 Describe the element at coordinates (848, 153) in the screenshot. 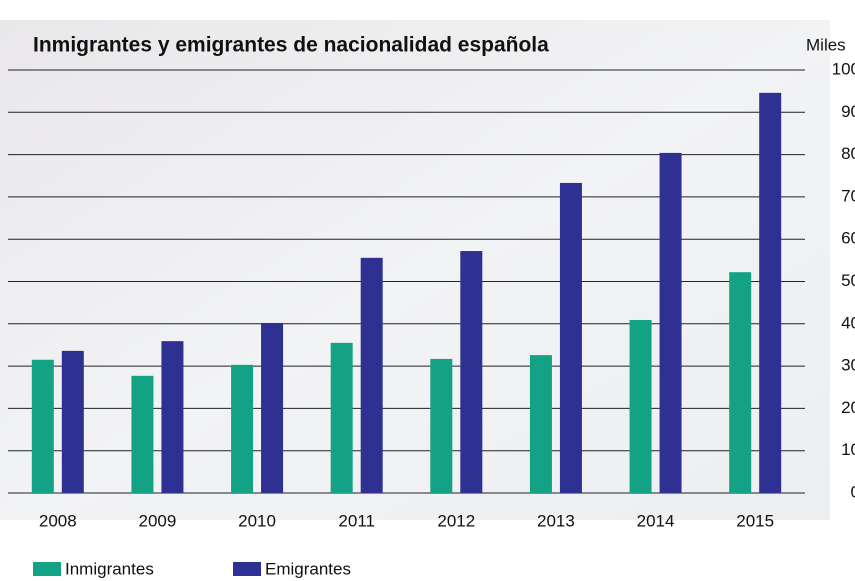

I see `y-tick-label: 80` at that location.